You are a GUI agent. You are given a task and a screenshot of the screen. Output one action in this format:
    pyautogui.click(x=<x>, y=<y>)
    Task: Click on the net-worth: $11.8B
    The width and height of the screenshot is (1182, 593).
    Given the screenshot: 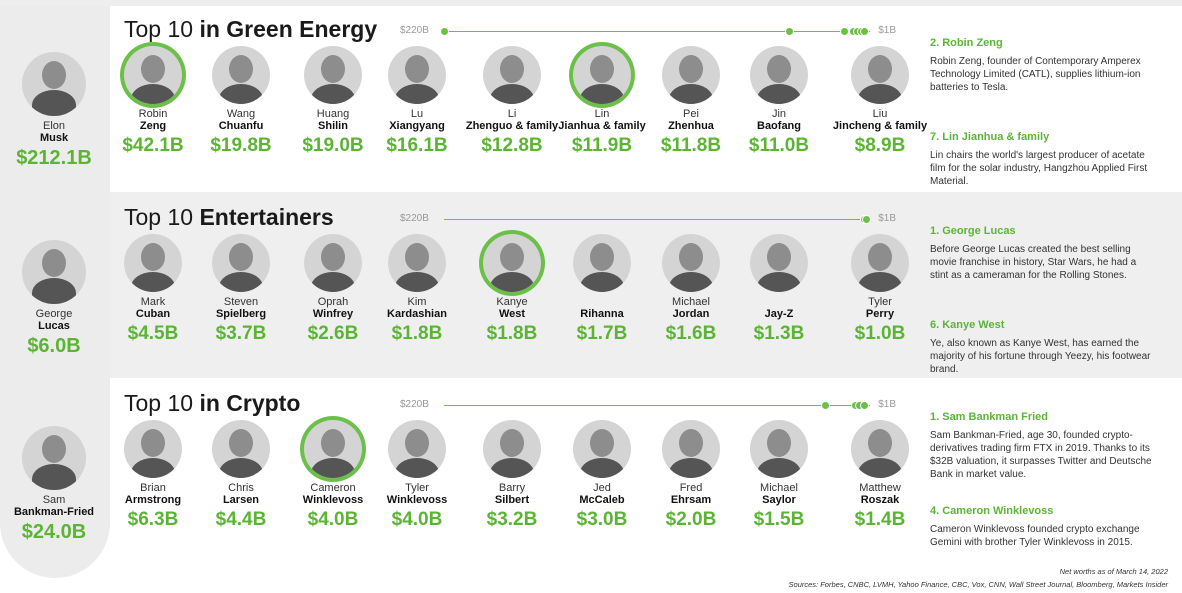 What is the action you would take?
    pyautogui.click(x=691, y=145)
    